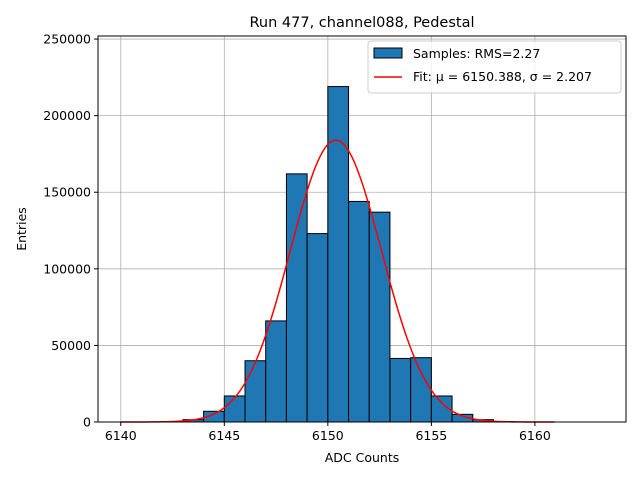 This screenshot has height=484, width=640. I want to click on y-axis-label: Entries, so click(21, 229).